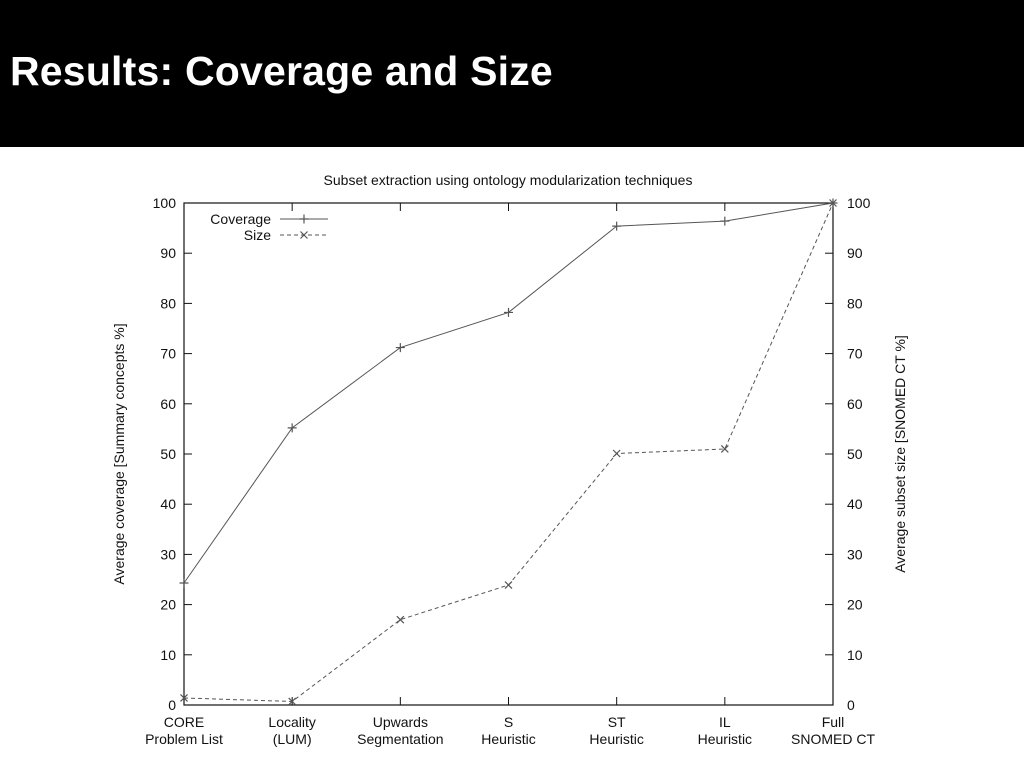  What do you see at coordinates (165, 203) in the screenshot?
I see `y-left-tick-label: 100` at bounding box center [165, 203].